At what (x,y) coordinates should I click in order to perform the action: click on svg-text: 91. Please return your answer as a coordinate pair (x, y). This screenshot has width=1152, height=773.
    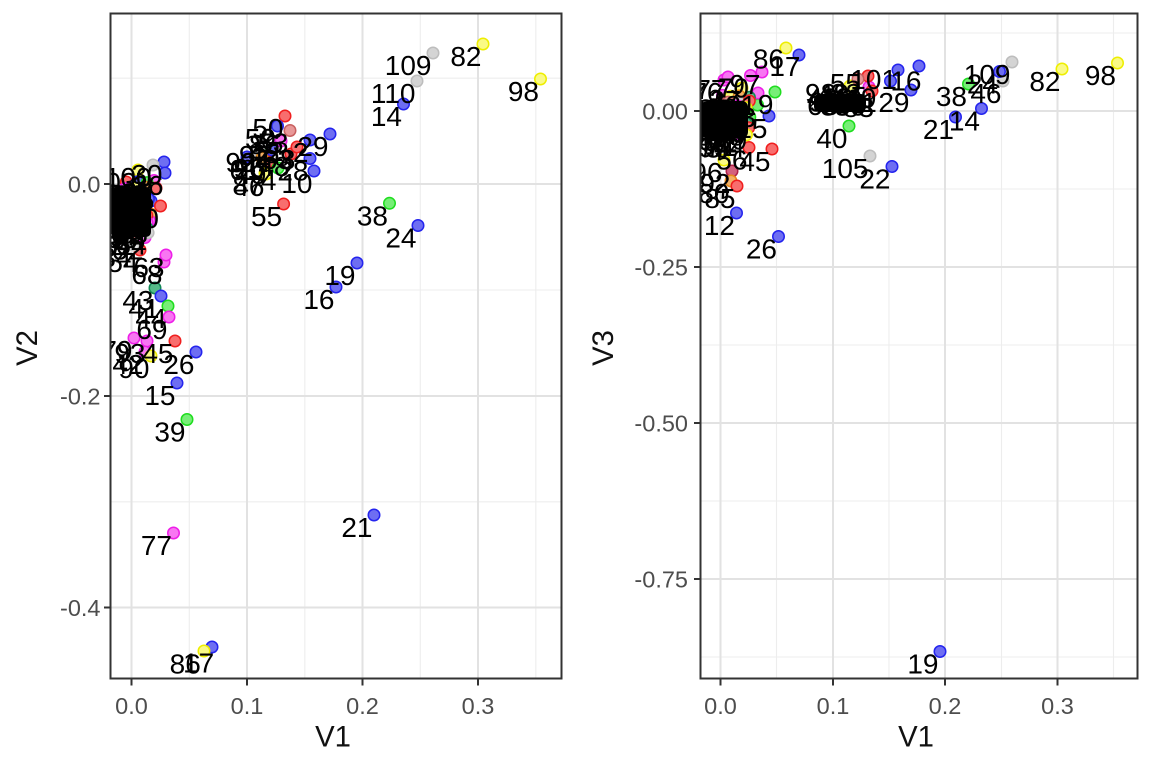
    Looking at the image, I should click on (128, 222).